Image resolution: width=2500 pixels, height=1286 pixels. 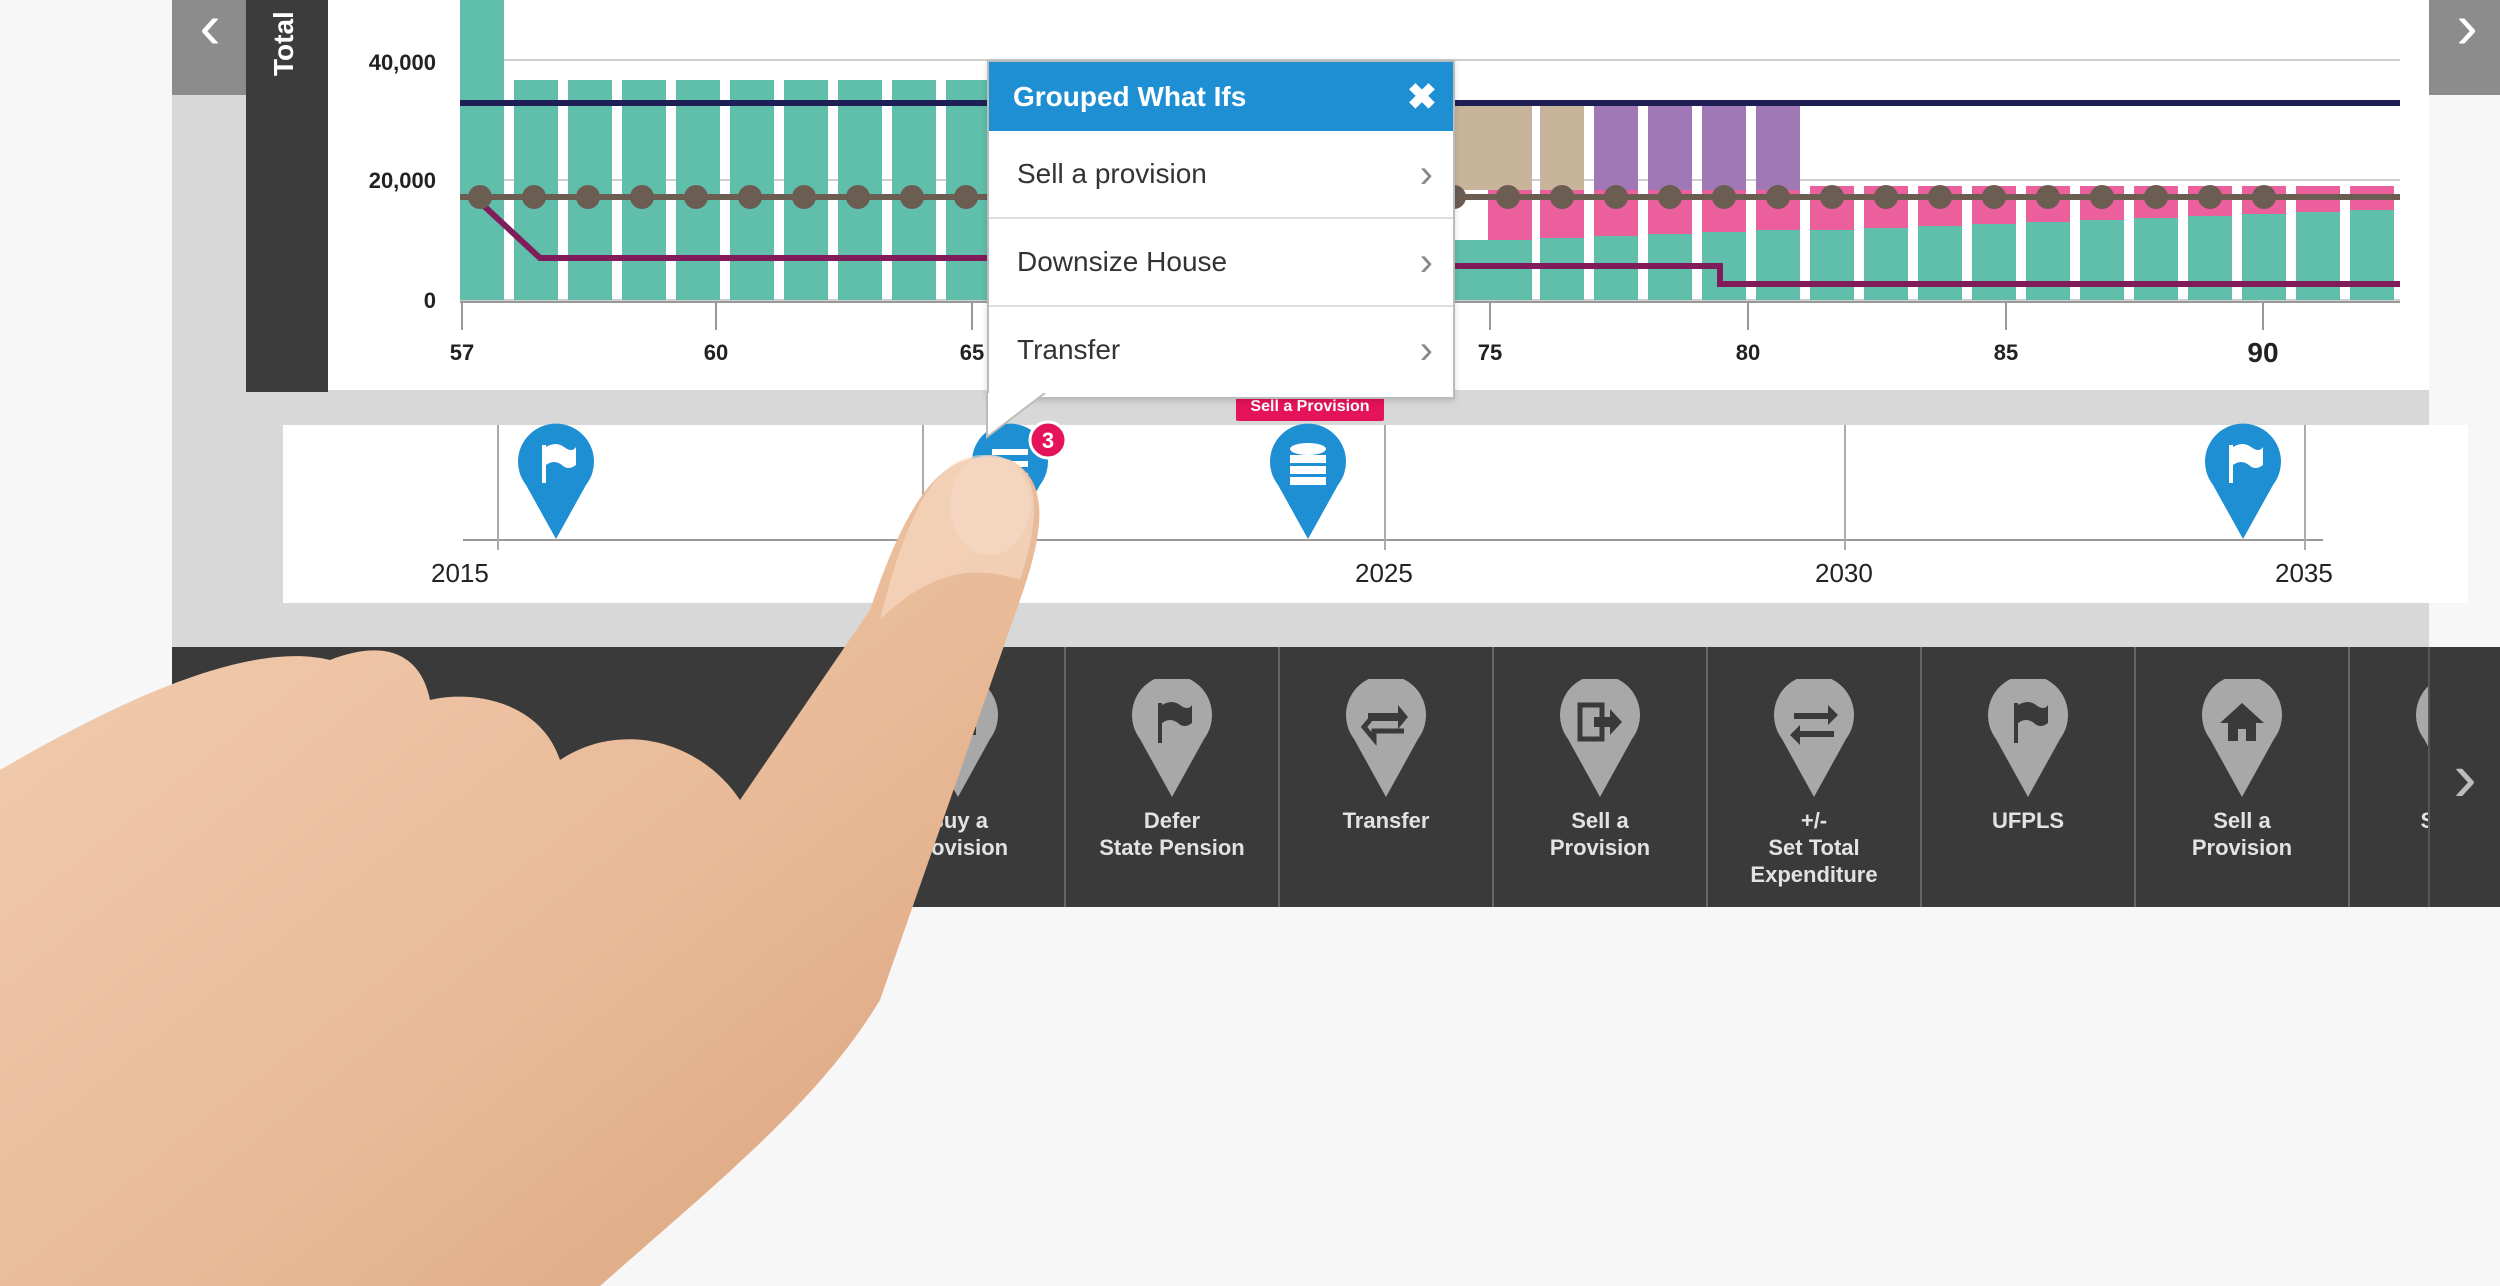 I want to click on tray-item: +/- Set Total Expenditure, so click(x=1813, y=777).